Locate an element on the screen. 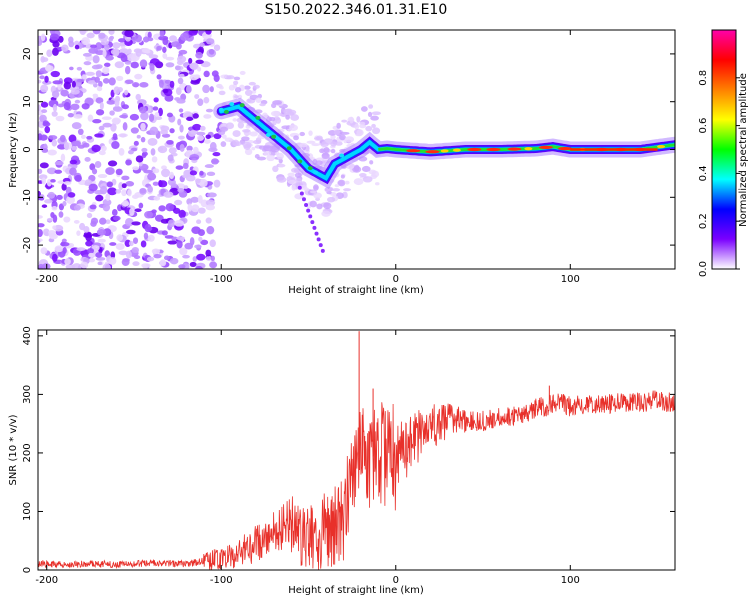 The height and width of the screenshot is (600, 750). snr-x-tick-label: 100 is located at coordinates (570, 580).